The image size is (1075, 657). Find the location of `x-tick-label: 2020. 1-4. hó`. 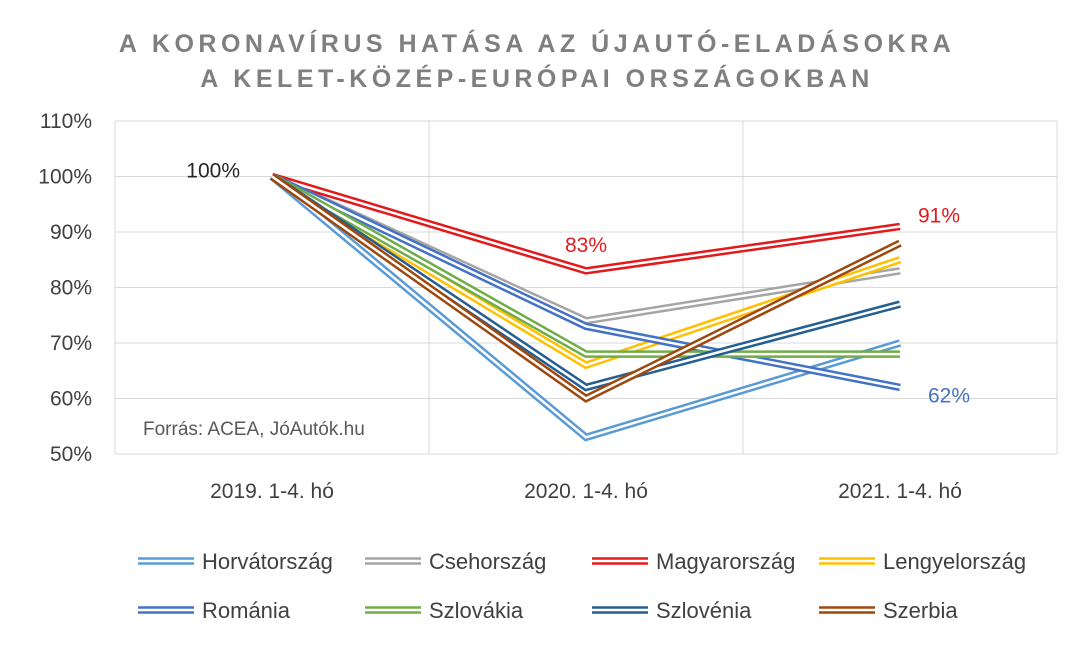

x-tick-label: 2020. 1-4. hó is located at coordinates (586, 491).